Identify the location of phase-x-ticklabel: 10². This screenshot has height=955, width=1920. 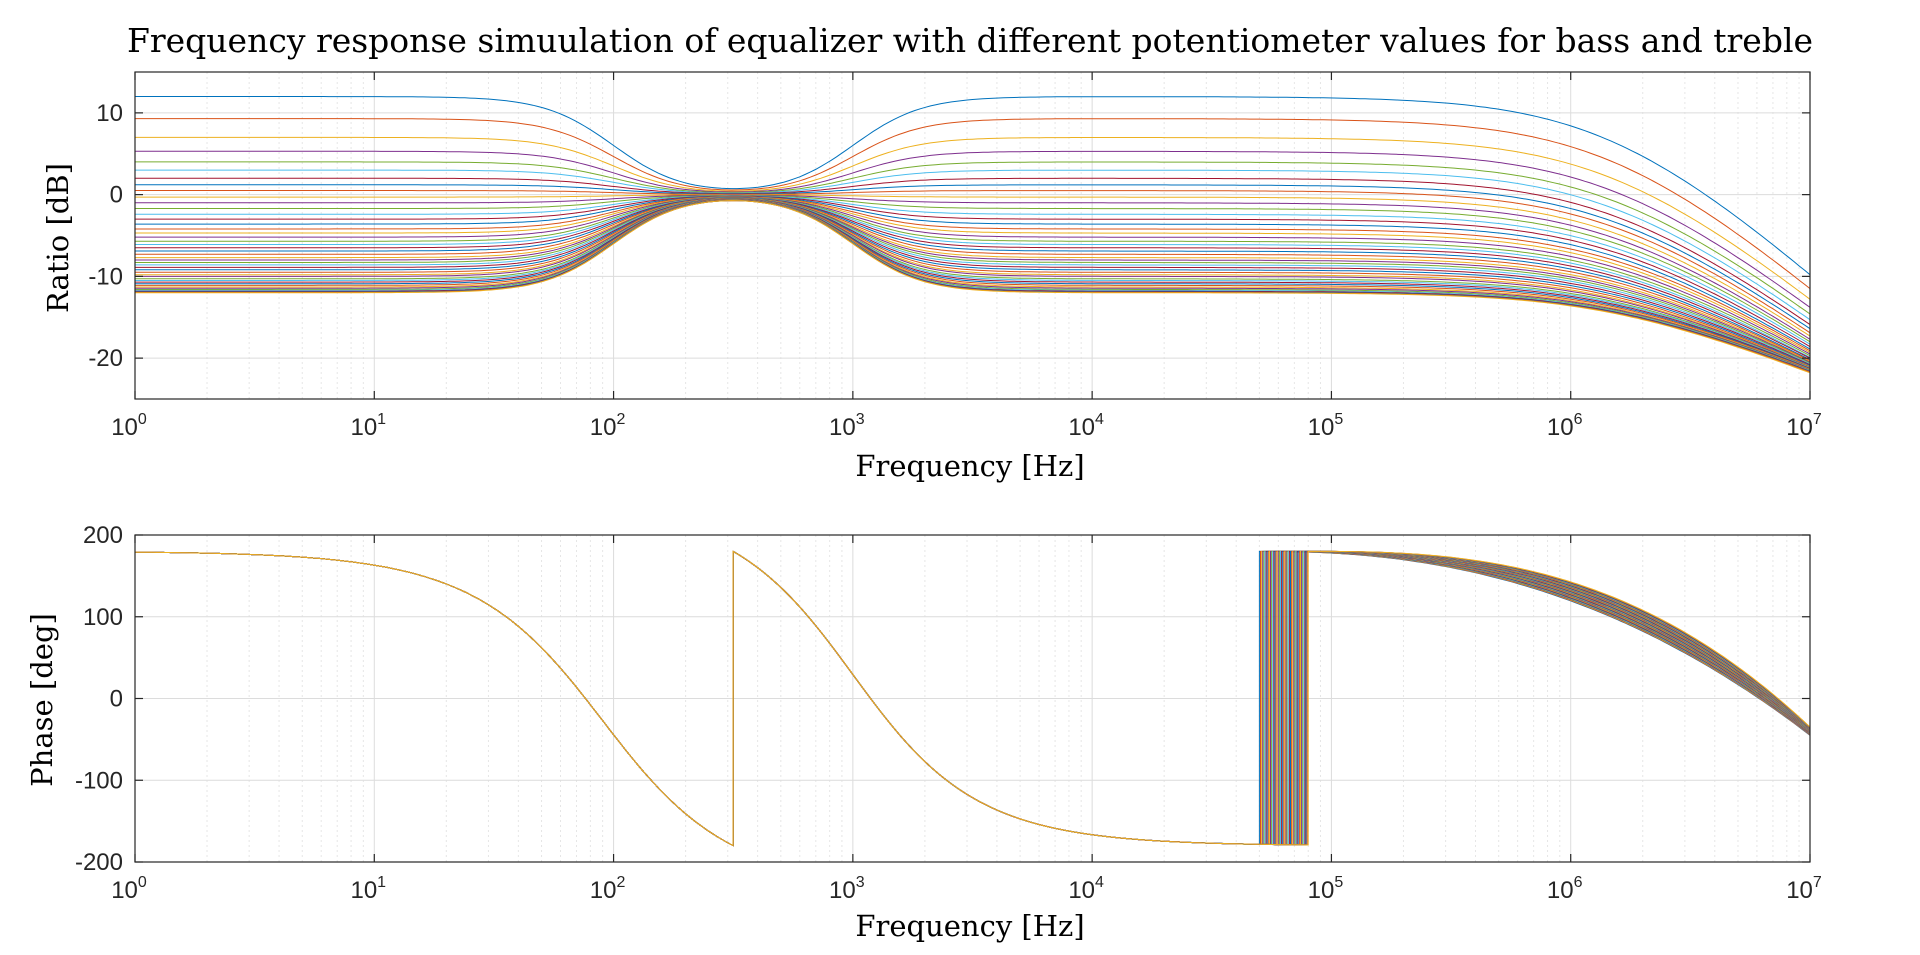
(608, 889).